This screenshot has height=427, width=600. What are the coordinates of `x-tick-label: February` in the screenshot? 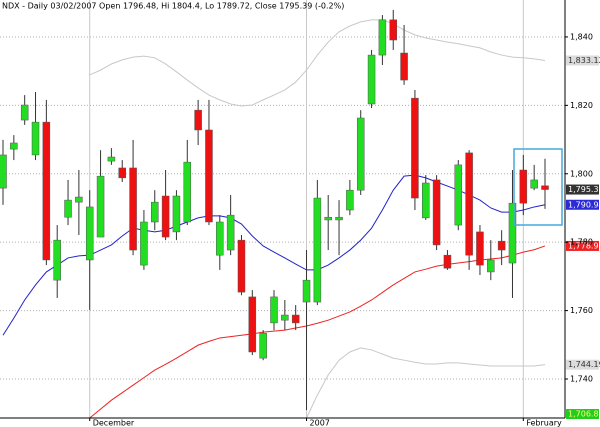 It's located at (544, 423).